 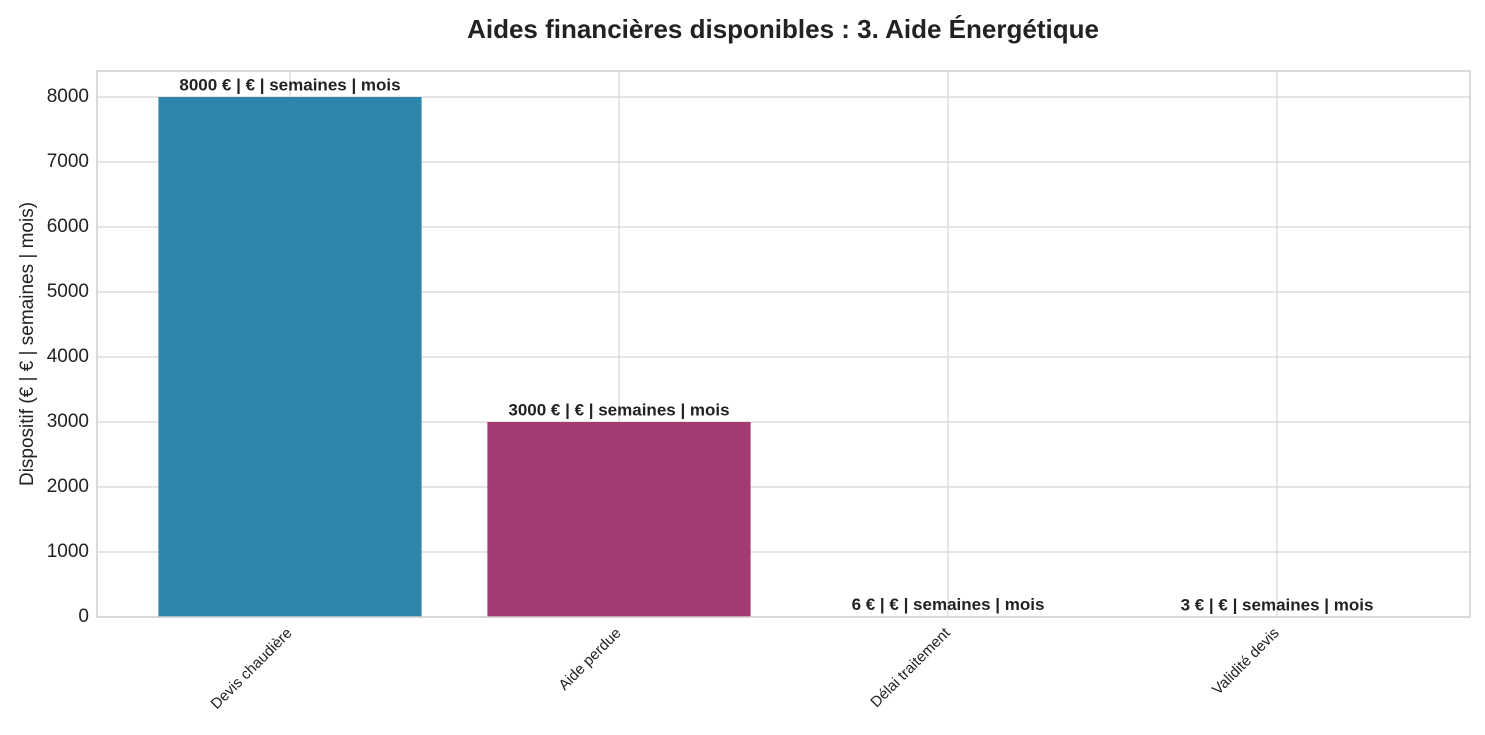 What do you see at coordinates (68, 161) in the screenshot?
I see `y-tick-label: 7000` at bounding box center [68, 161].